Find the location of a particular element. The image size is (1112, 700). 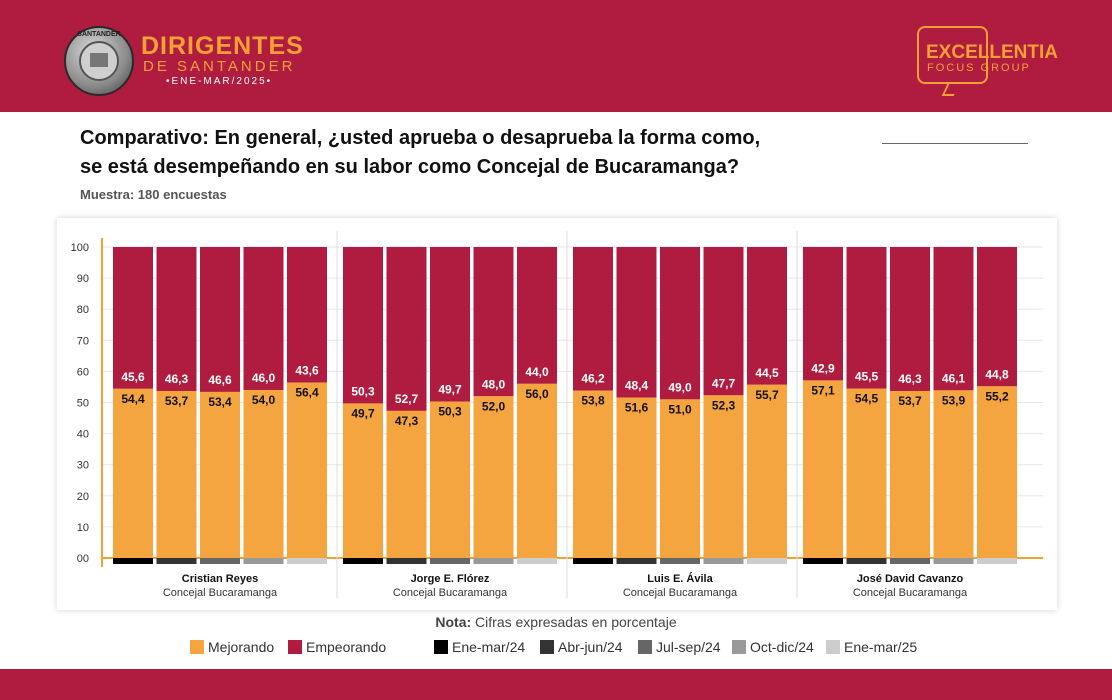

empeorando-data-label: 44,8 is located at coordinates (997, 374).